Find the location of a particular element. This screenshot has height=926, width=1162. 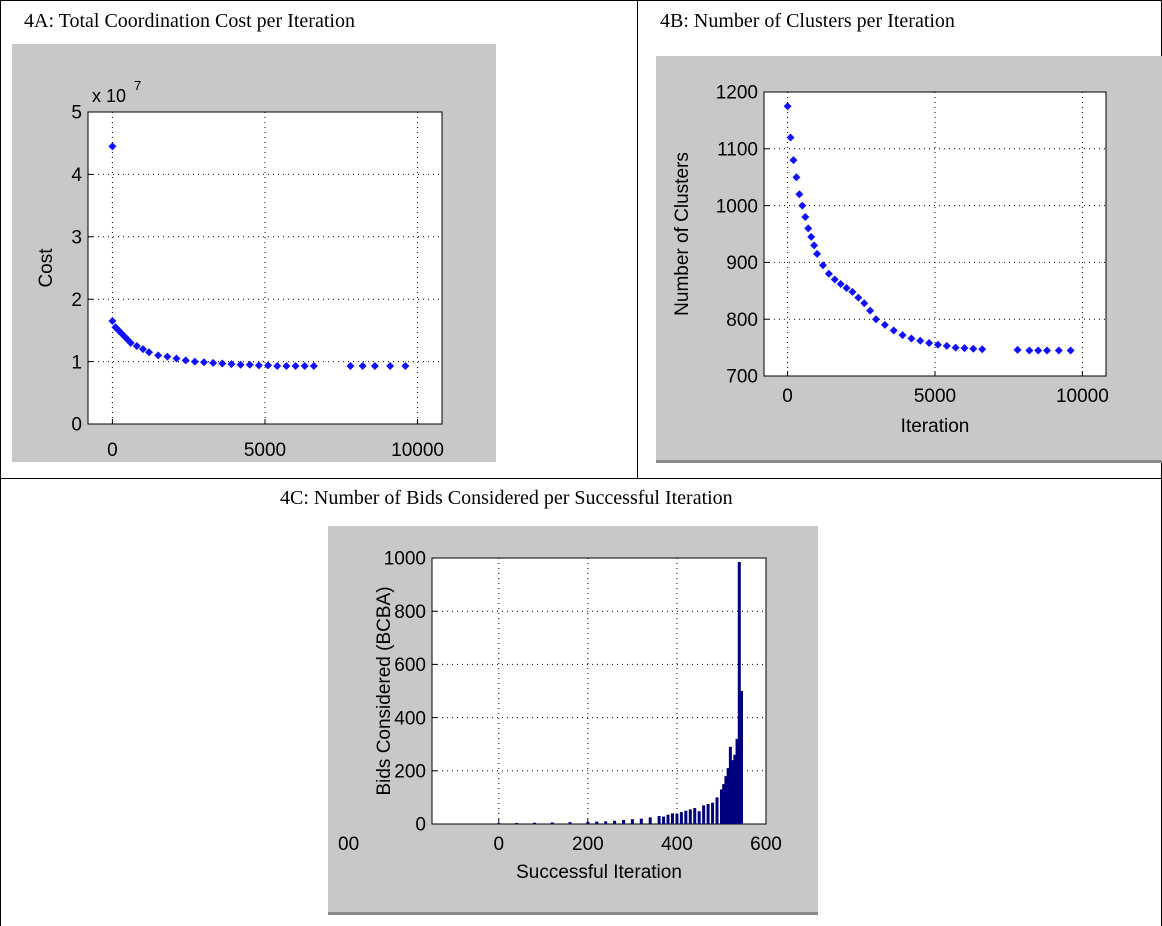

y-tick-label: 3 is located at coordinates (76, 237).